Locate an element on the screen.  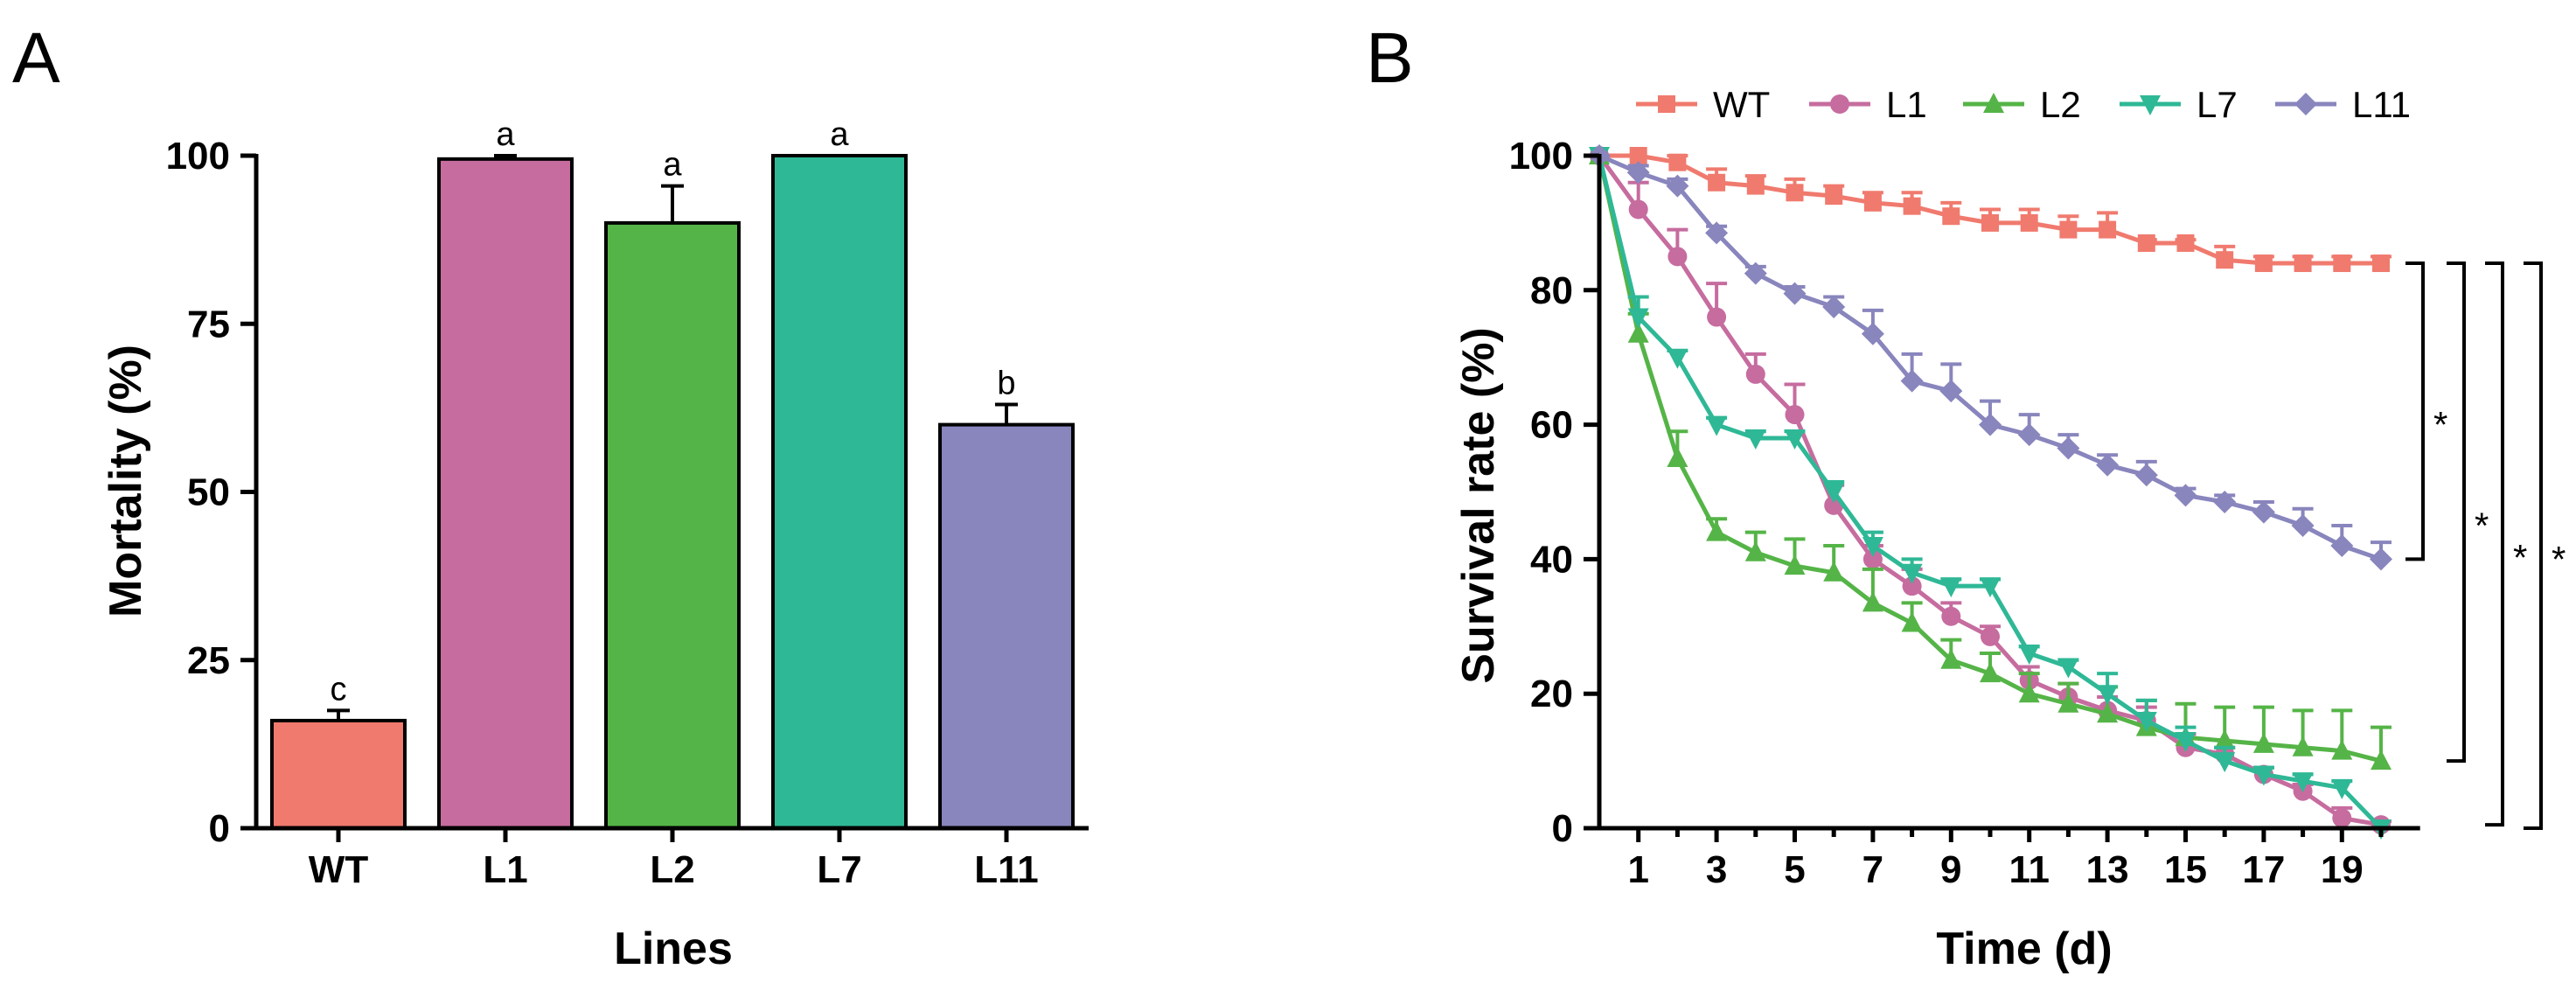
x-tick-label: 5 is located at coordinates (1794, 869).